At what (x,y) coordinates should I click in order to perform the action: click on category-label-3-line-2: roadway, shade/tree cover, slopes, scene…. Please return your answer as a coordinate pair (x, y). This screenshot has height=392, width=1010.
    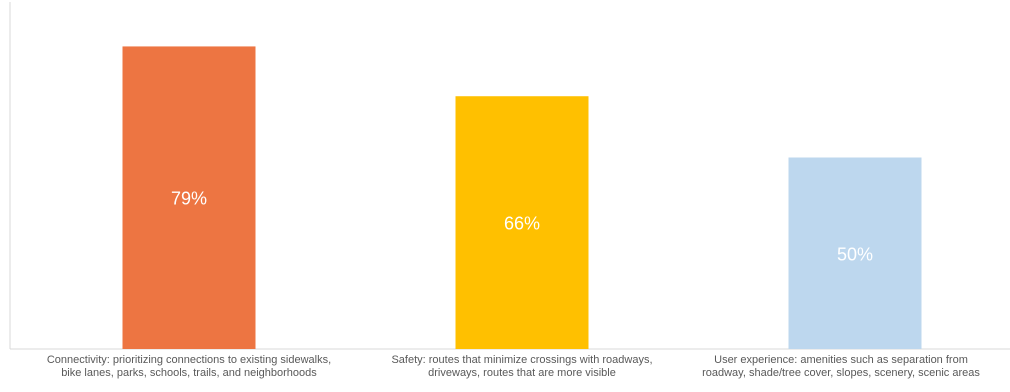
    Looking at the image, I should click on (841, 373).